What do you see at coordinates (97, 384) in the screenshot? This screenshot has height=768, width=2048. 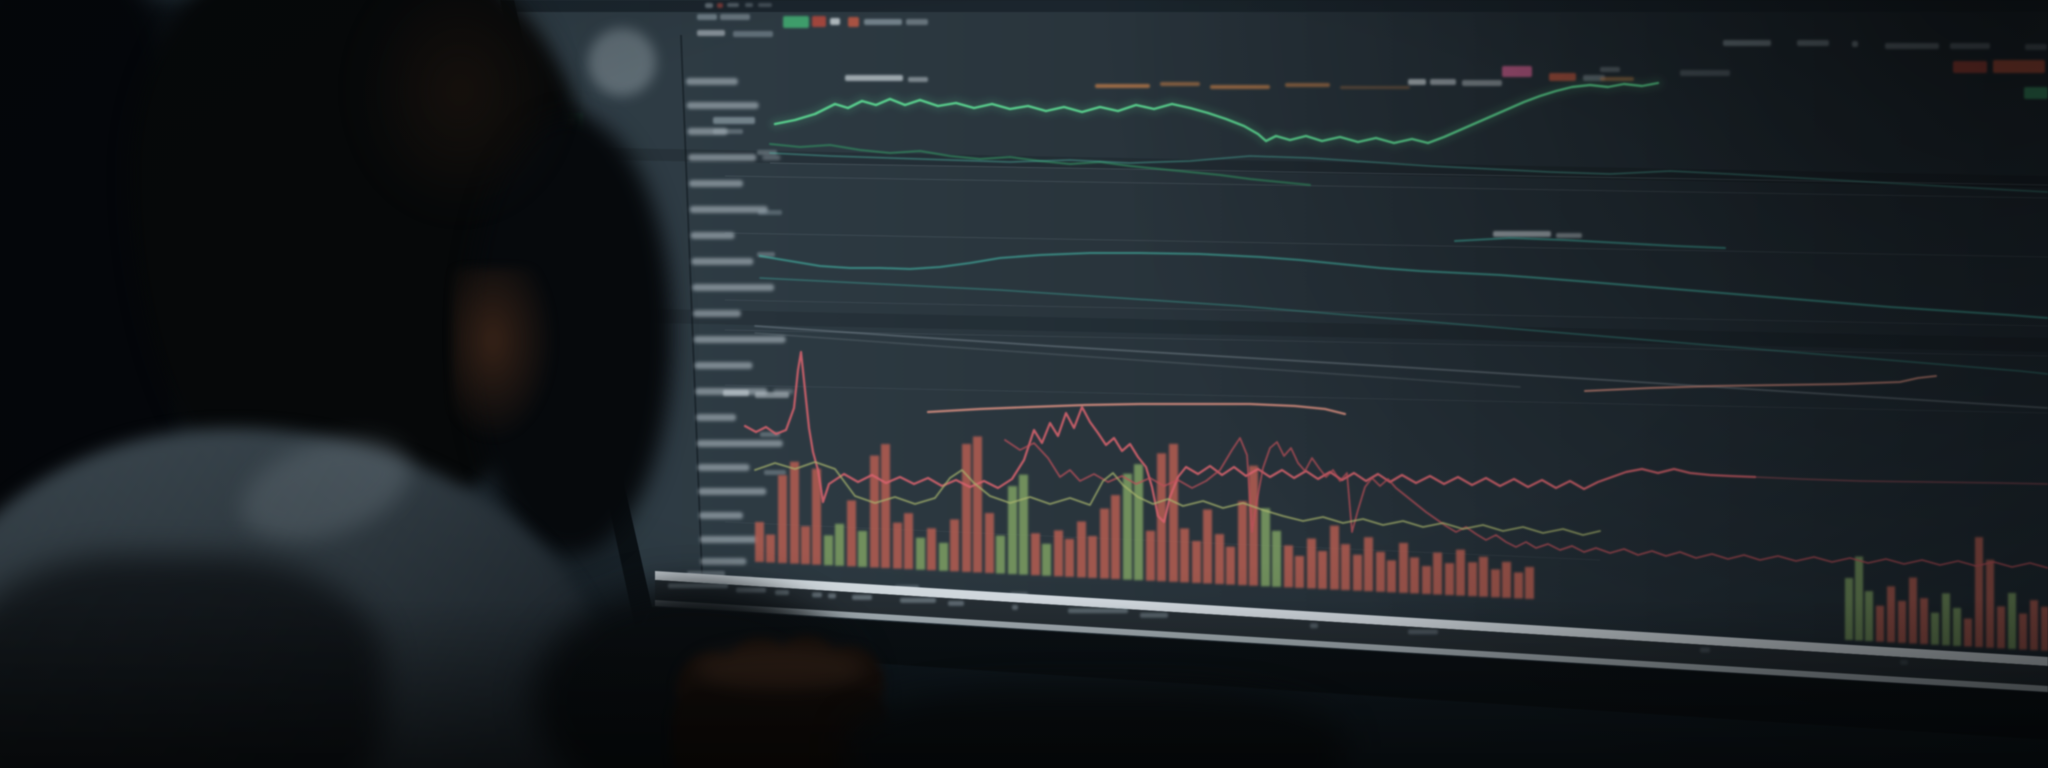 I see `foreground-left-silhouette` at bounding box center [97, 384].